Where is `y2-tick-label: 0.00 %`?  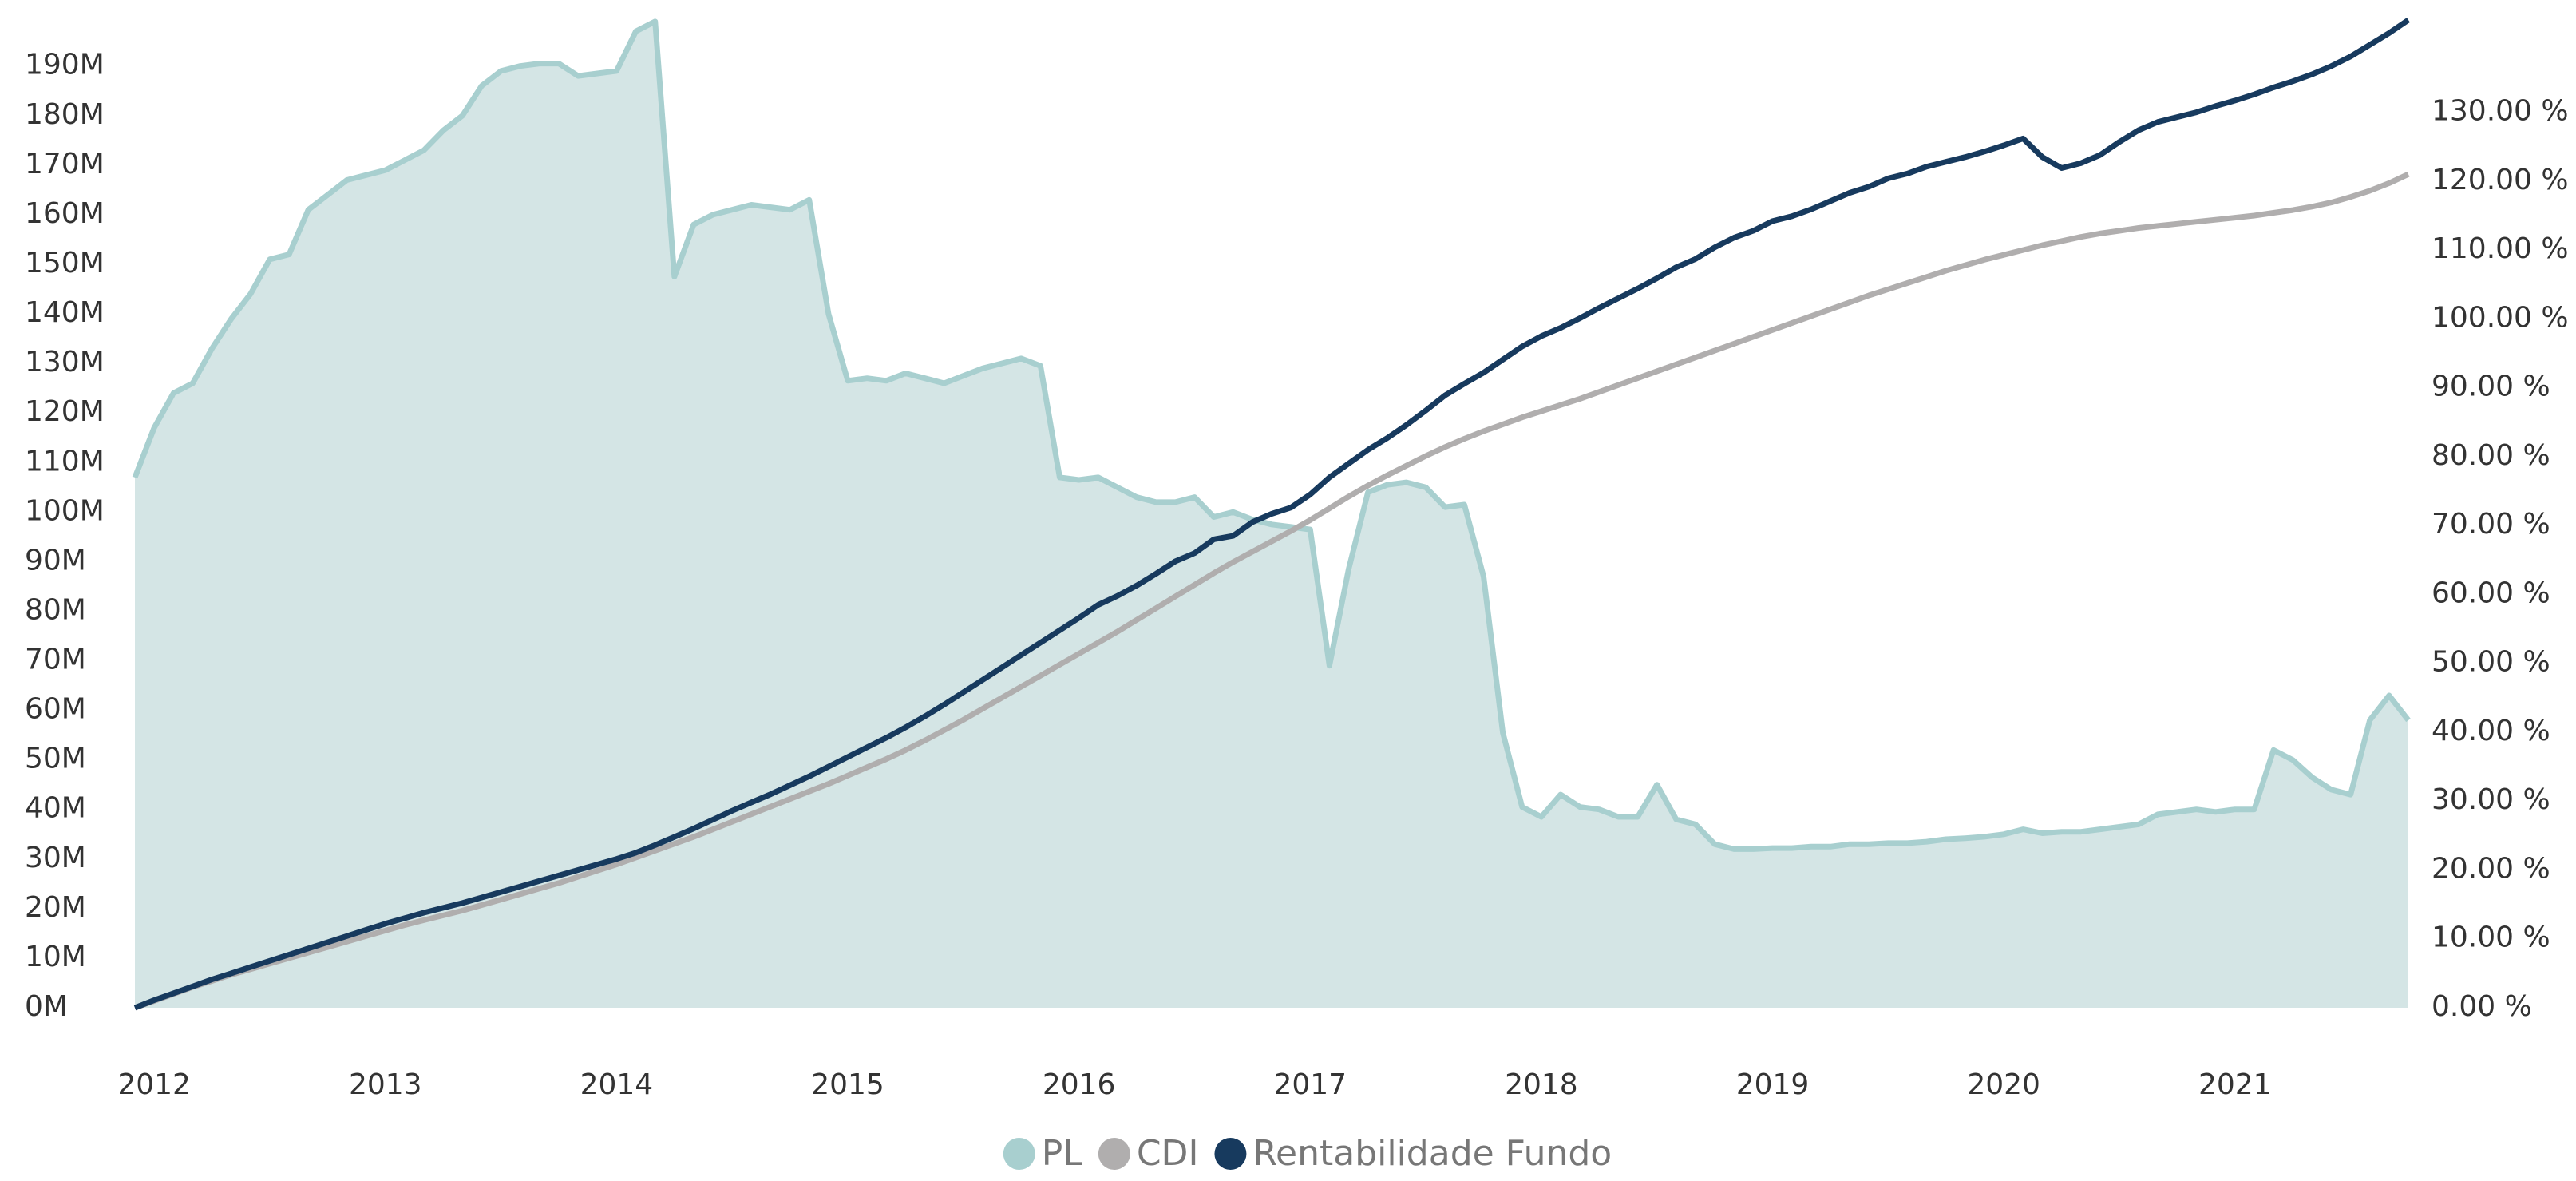 y2-tick-label: 0.00 % is located at coordinates (2482, 1007).